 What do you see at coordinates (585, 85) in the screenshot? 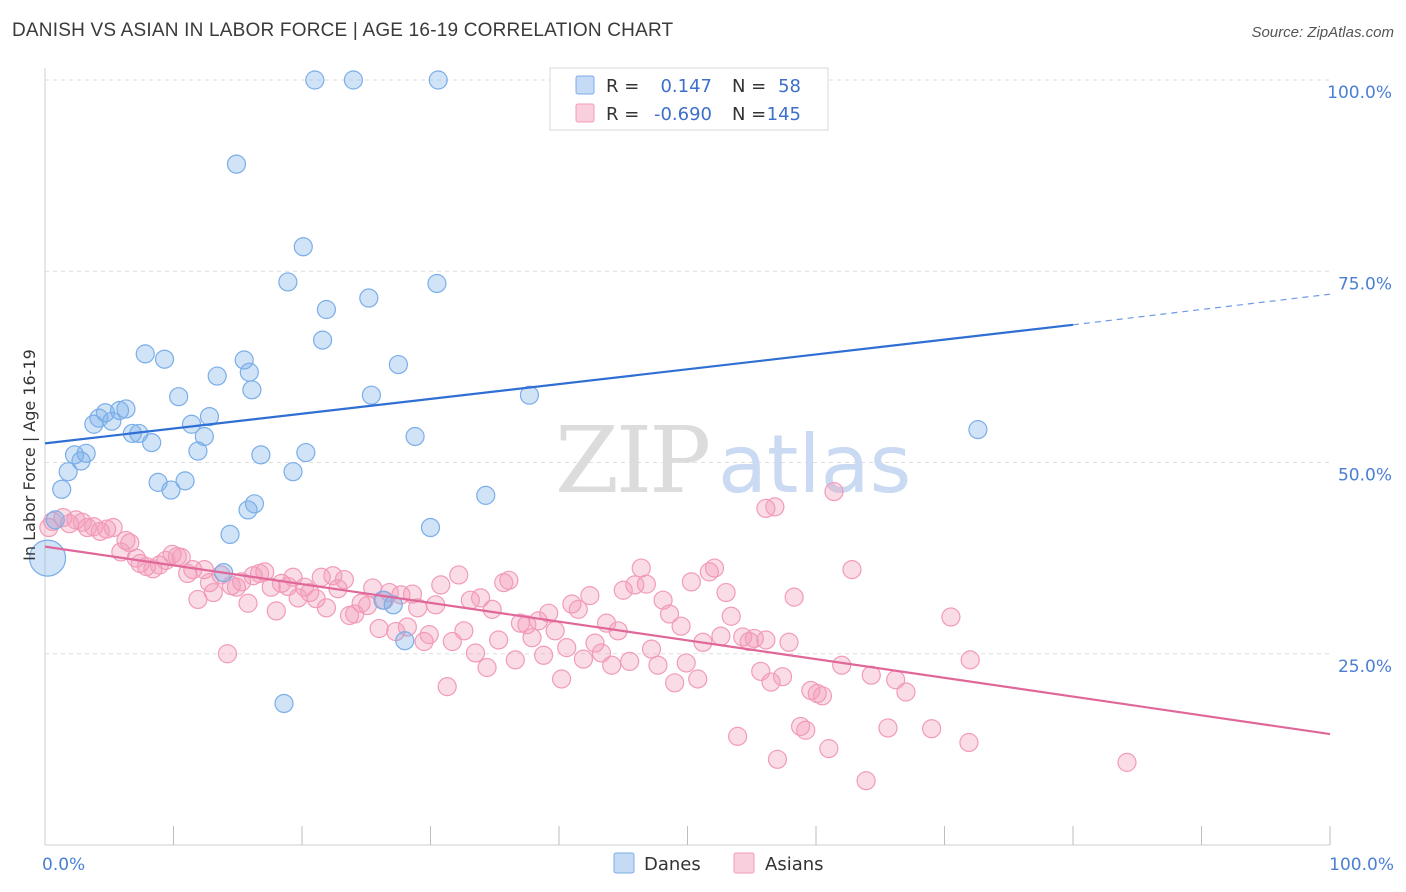
I see `legend-swatch-danes` at bounding box center [585, 85].